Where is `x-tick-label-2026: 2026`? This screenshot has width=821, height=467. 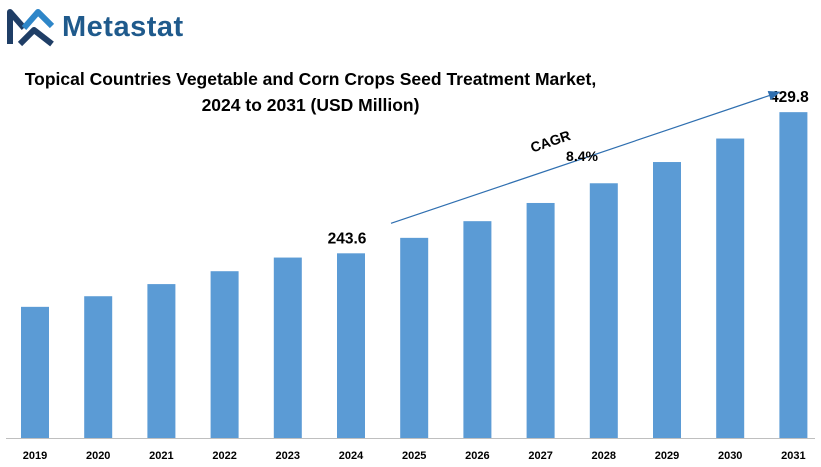
x-tick-label-2026: 2026 is located at coordinates (477, 456).